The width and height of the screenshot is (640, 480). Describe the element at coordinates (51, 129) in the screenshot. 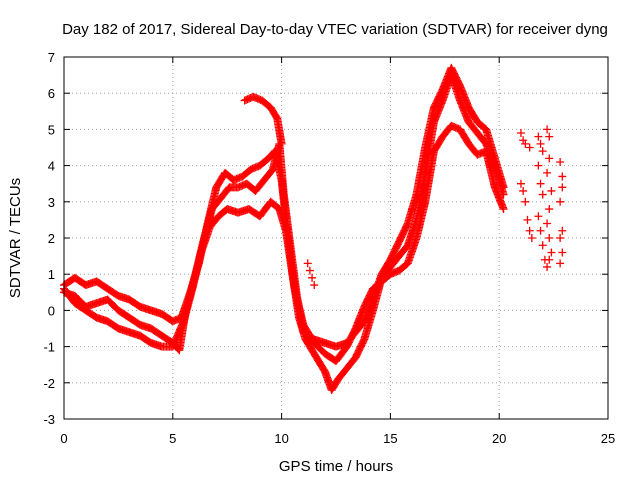

I see `y-tick-label: 5` at that location.